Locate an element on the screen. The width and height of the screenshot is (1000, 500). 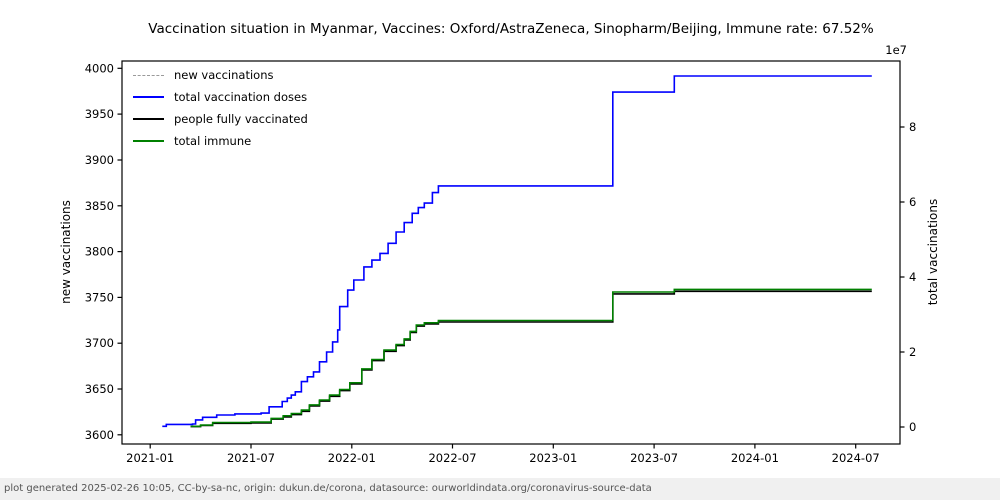
right-tick-label: 4 is located at coordinates (912, 277).